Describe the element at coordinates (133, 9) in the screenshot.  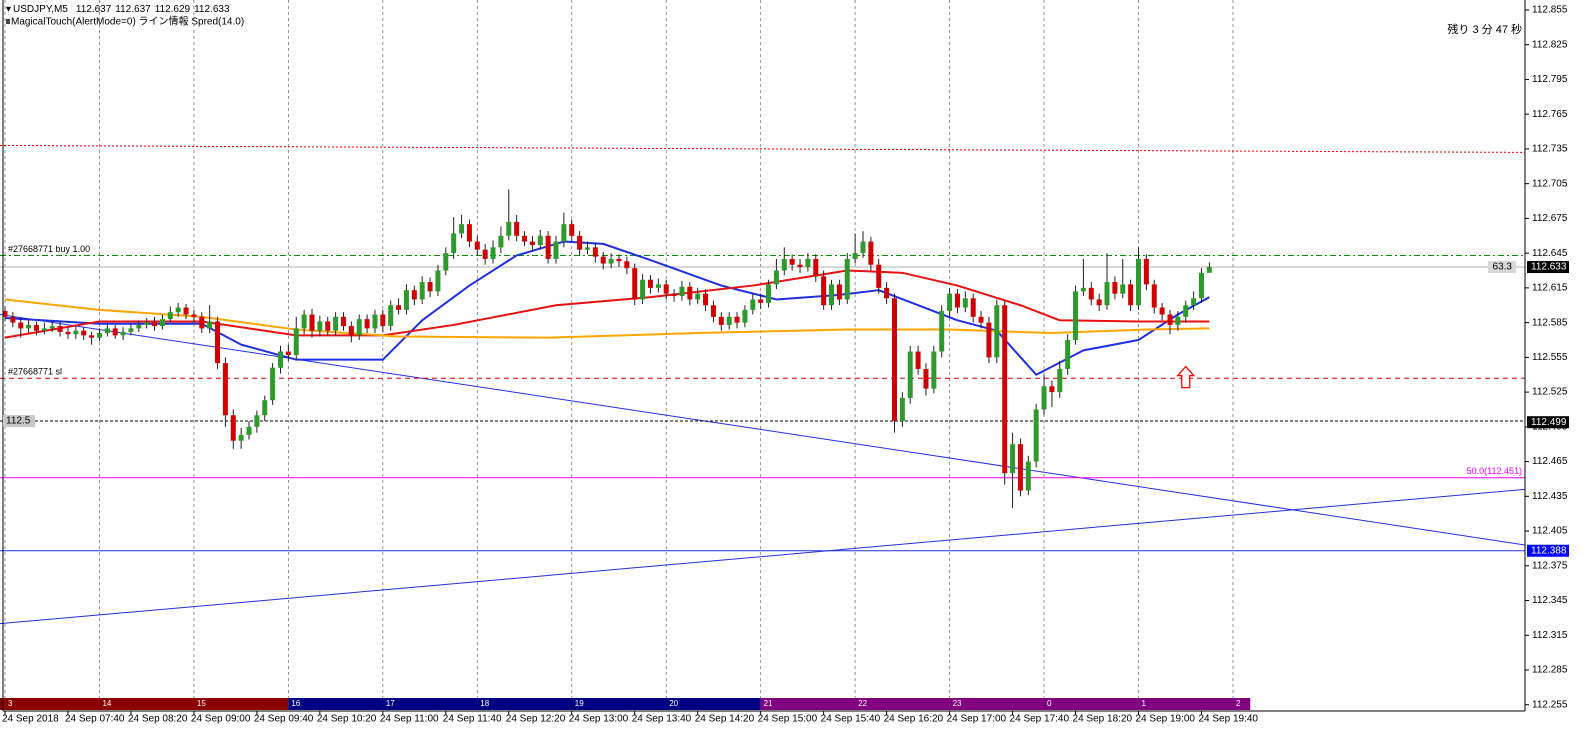
I see `header-high: 112.637` at that location.